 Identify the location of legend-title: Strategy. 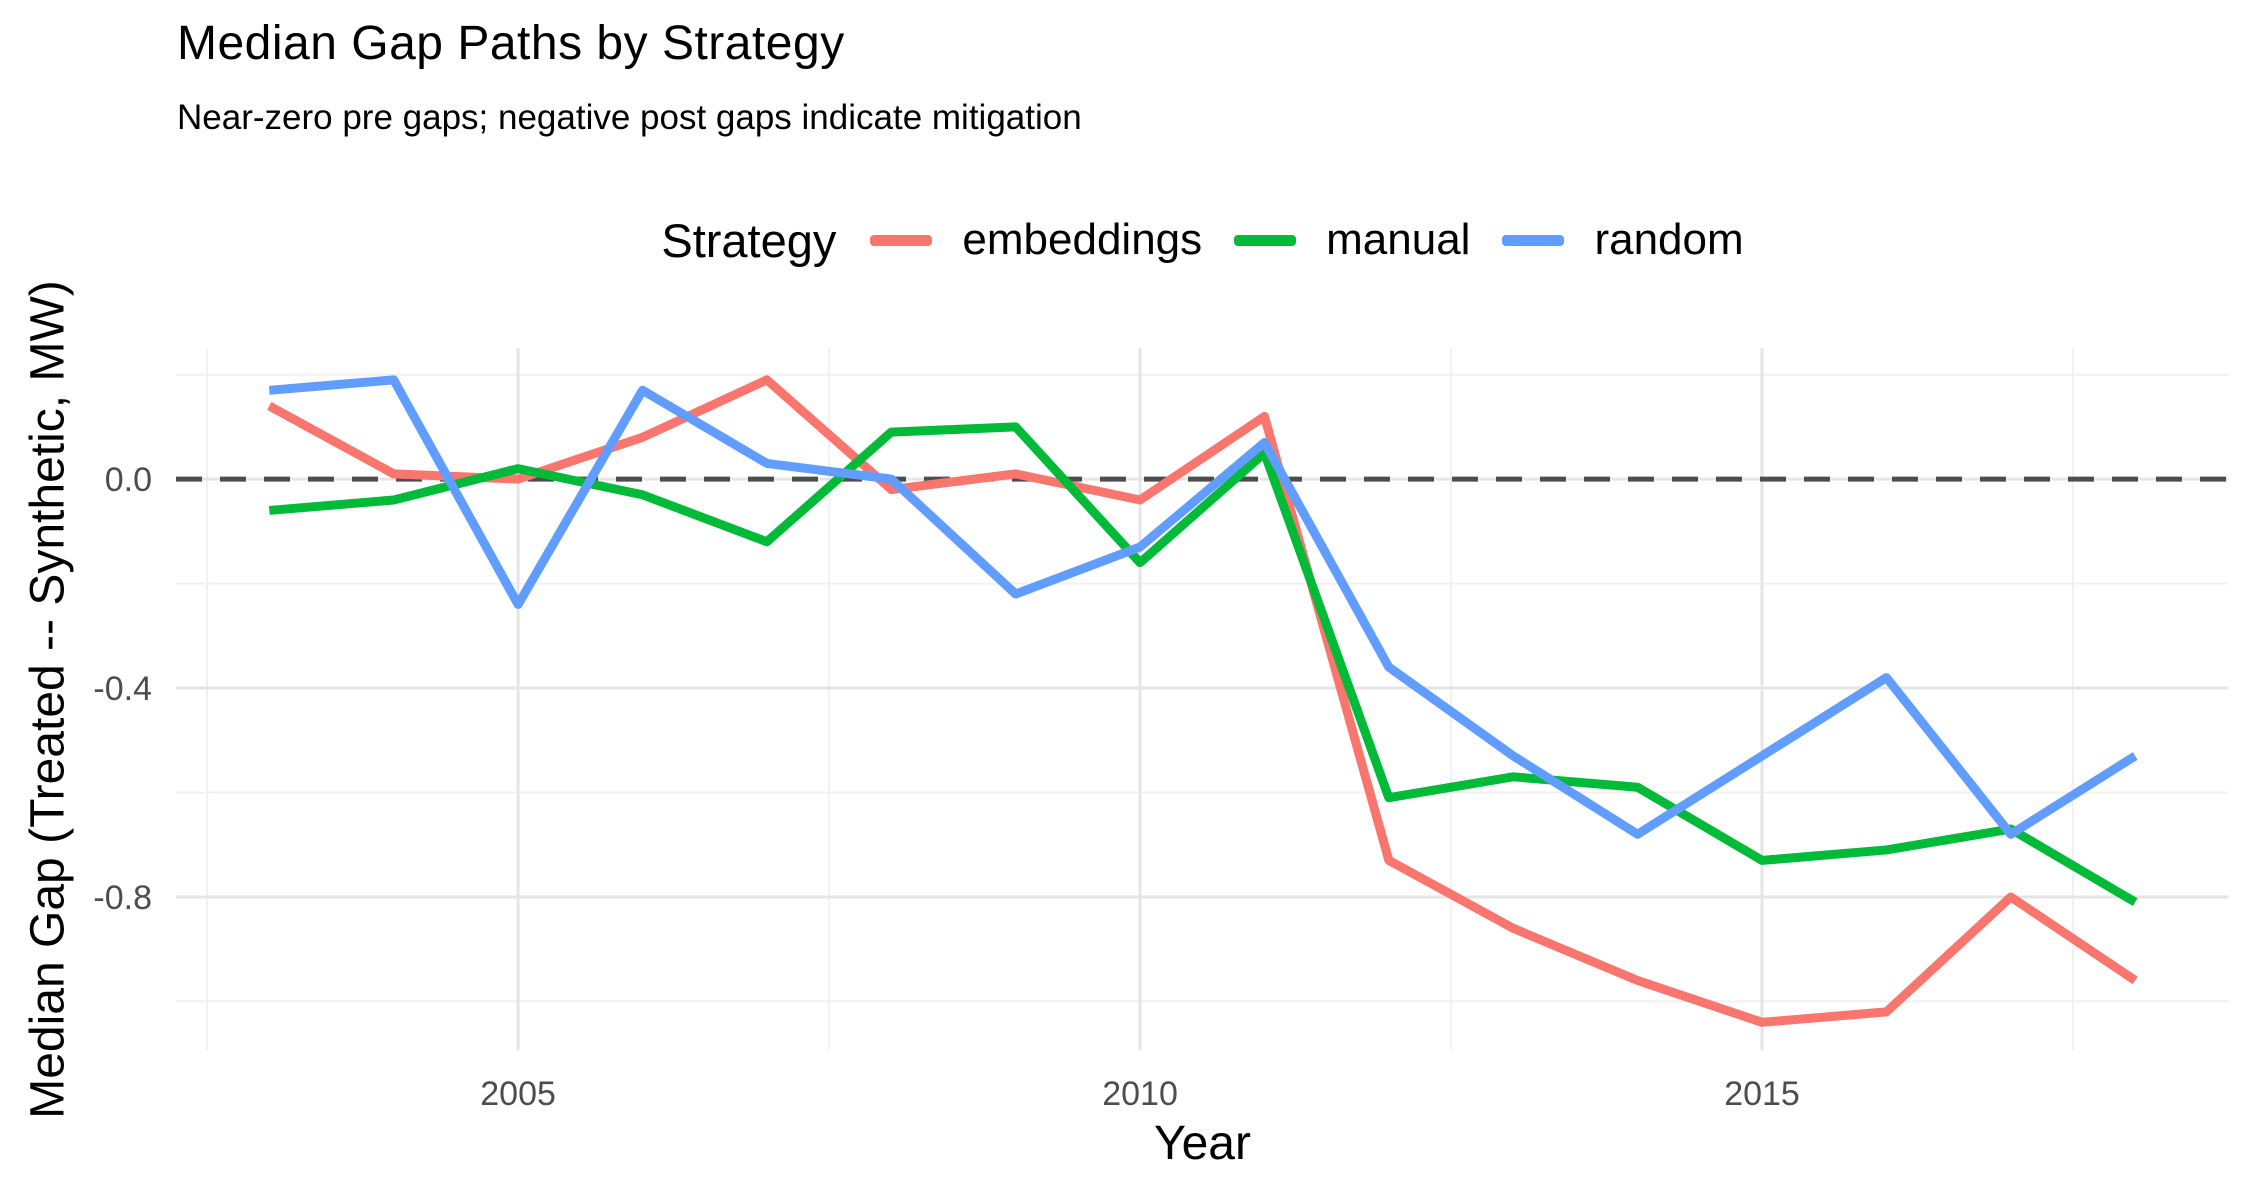
(749, 240).